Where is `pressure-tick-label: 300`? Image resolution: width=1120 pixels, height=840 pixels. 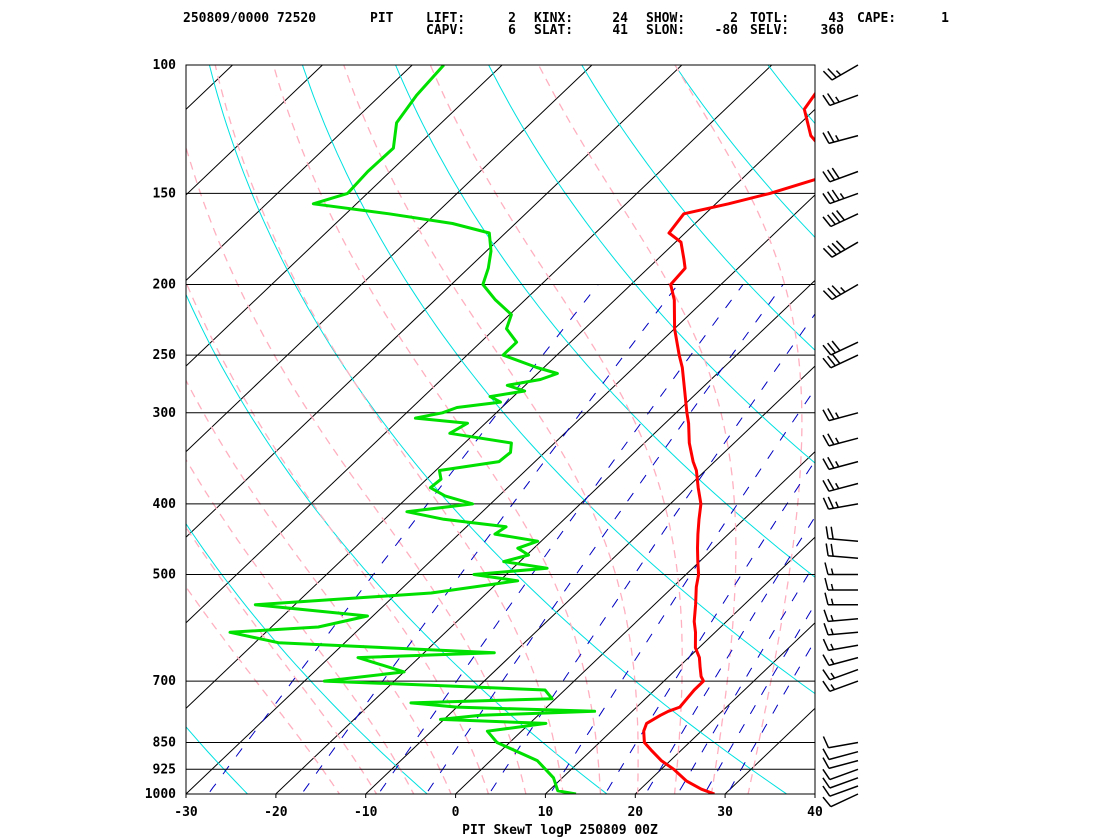 pressure-tick-label: 300 is located at coordinates (165, 413).